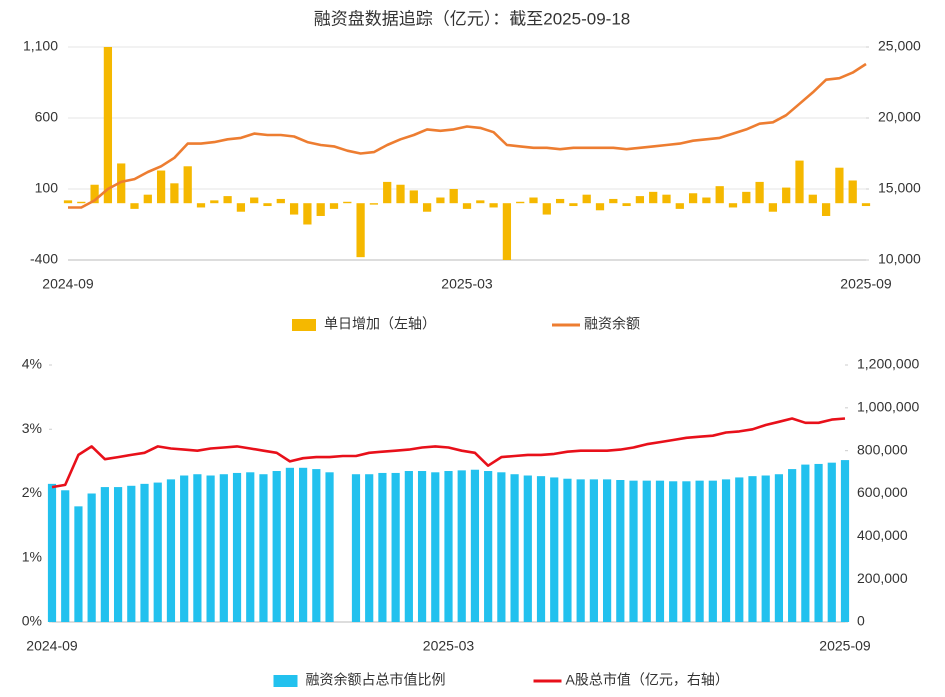 The height and width of the screenshot is (697, 945). Describe the element at coordinates (888, 364) in the screenshot. I see `y2-tick-label: 1,200,000` at that location.